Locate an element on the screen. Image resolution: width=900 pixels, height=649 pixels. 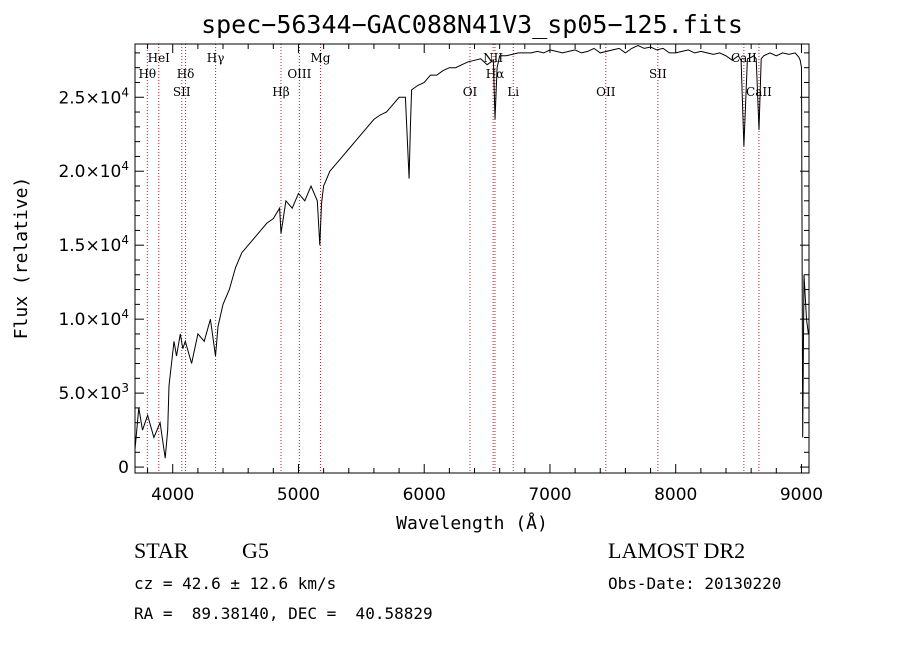
chart-title: spec−56344−GAC088N41V3_sp05−125.fits is located at coordinates (472, 24).